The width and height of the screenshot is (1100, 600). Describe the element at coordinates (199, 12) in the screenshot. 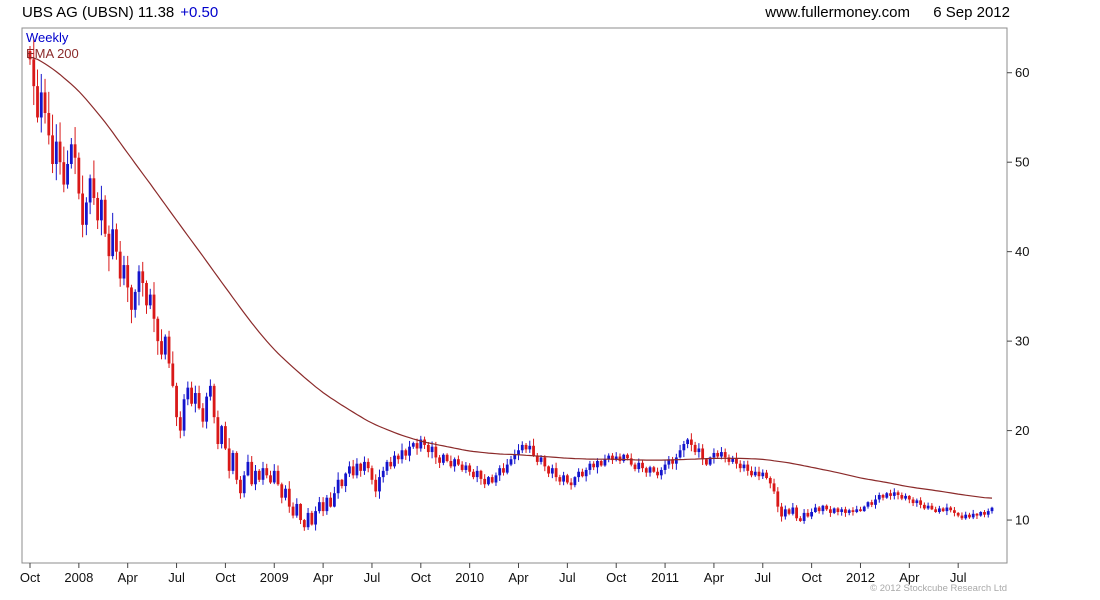

I see `price-change: +0.50` at that location.